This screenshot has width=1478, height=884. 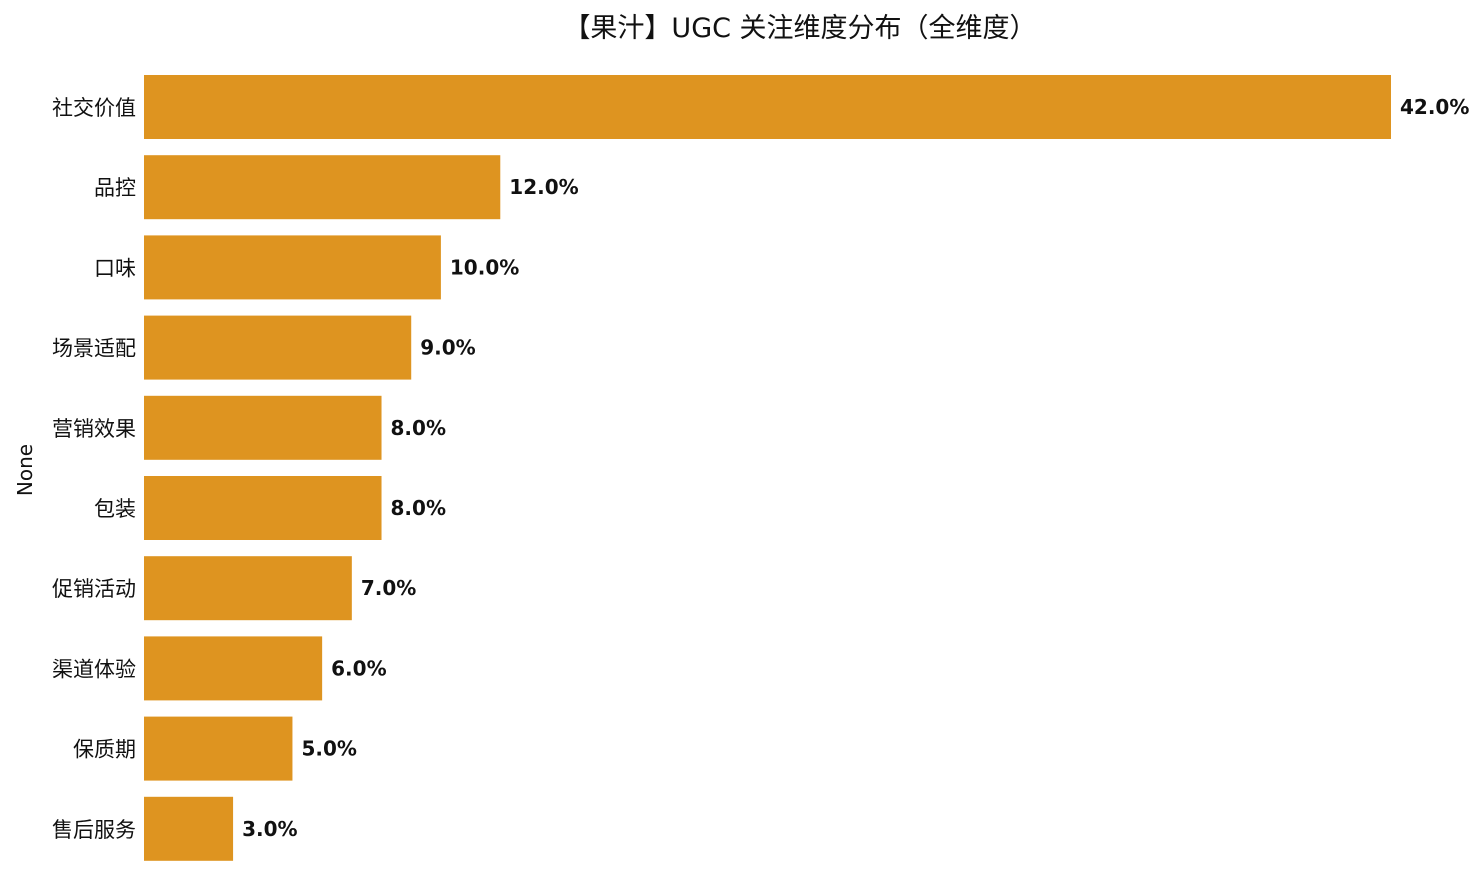 I want to click on value-label: 42.0%, so click(x=1434, y=107).